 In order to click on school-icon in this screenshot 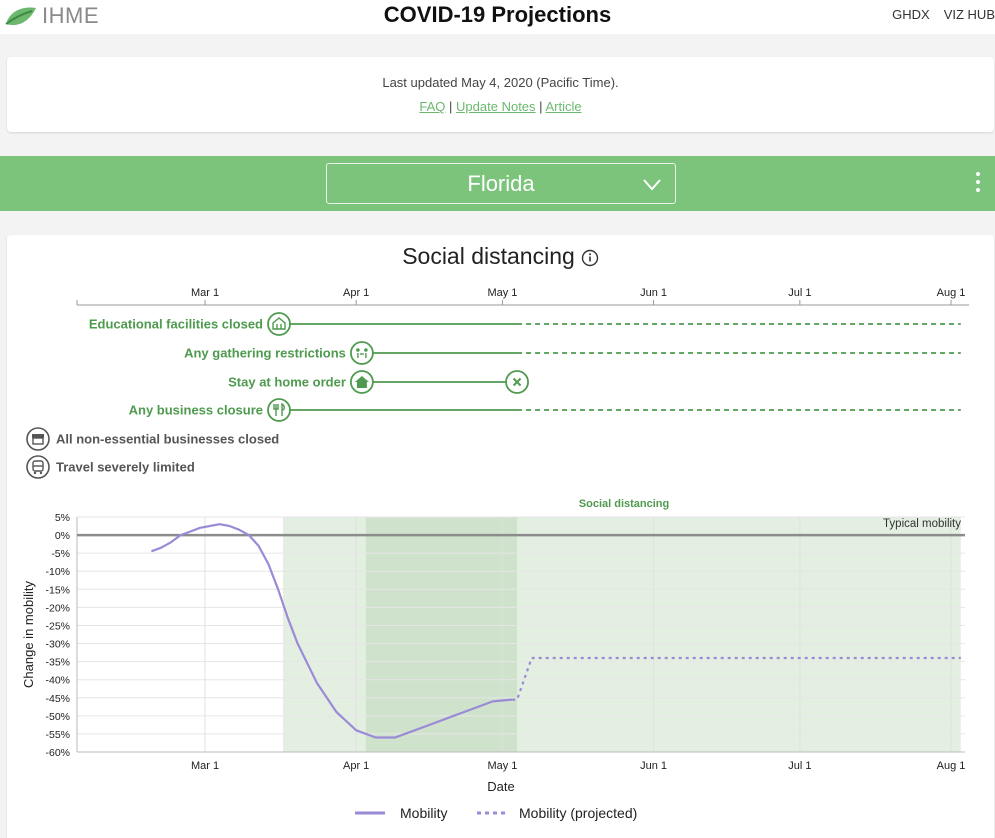, I will do `click(279, 324)`.